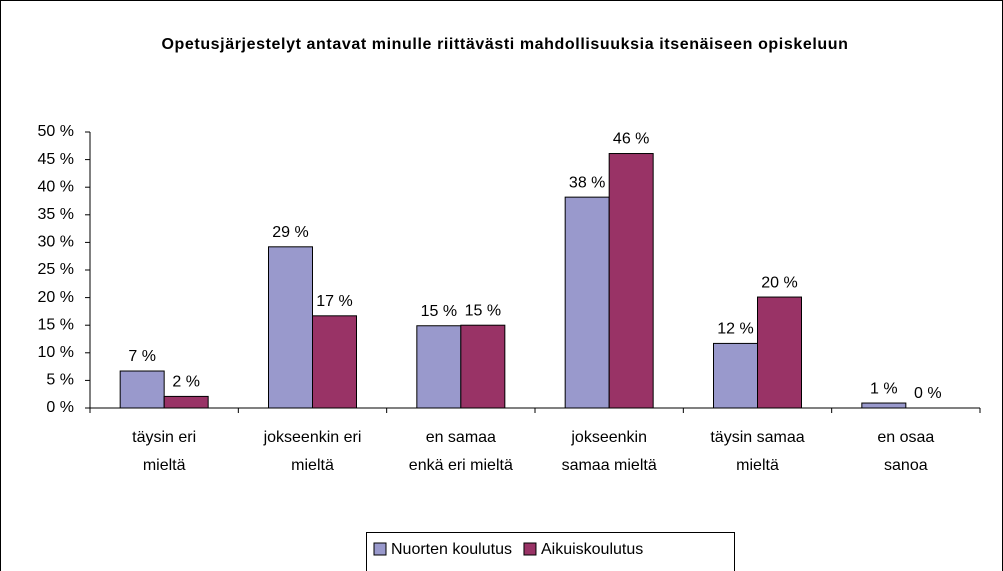 This screenshot has height=571, width=1003. I want to click on value-label: 38 %, so click(587, 182).